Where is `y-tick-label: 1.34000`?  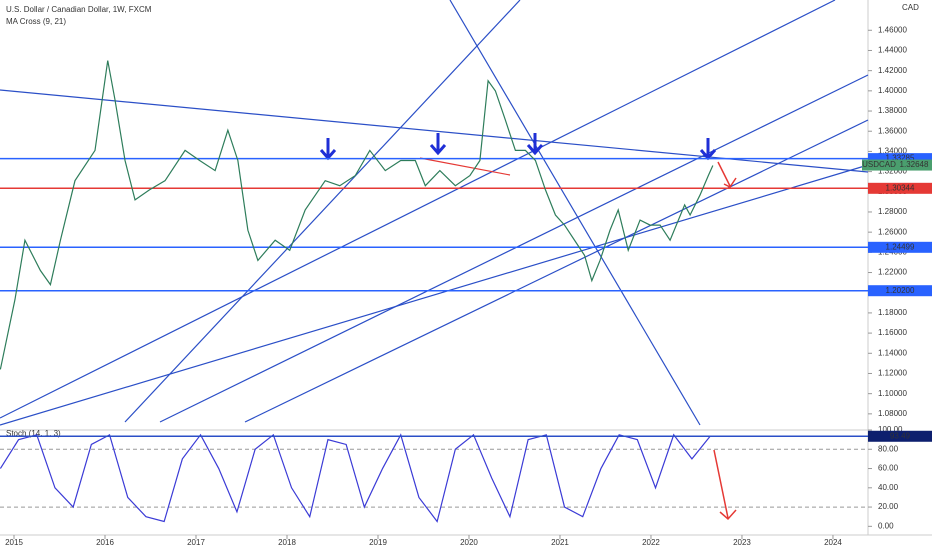 y-tick-label: 1.34000 is located at coordinates (892, 151).